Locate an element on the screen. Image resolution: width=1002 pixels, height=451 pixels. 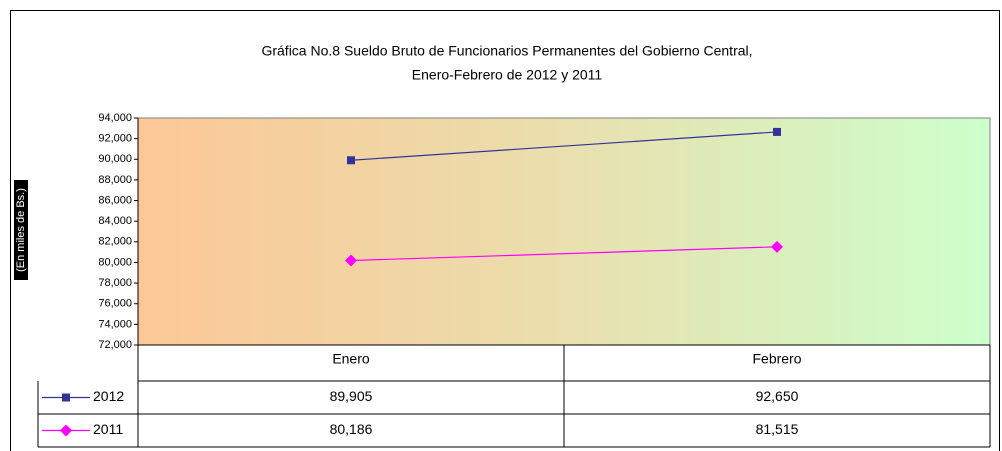
legend-label: 2011 is located at coordinates (108, 429).